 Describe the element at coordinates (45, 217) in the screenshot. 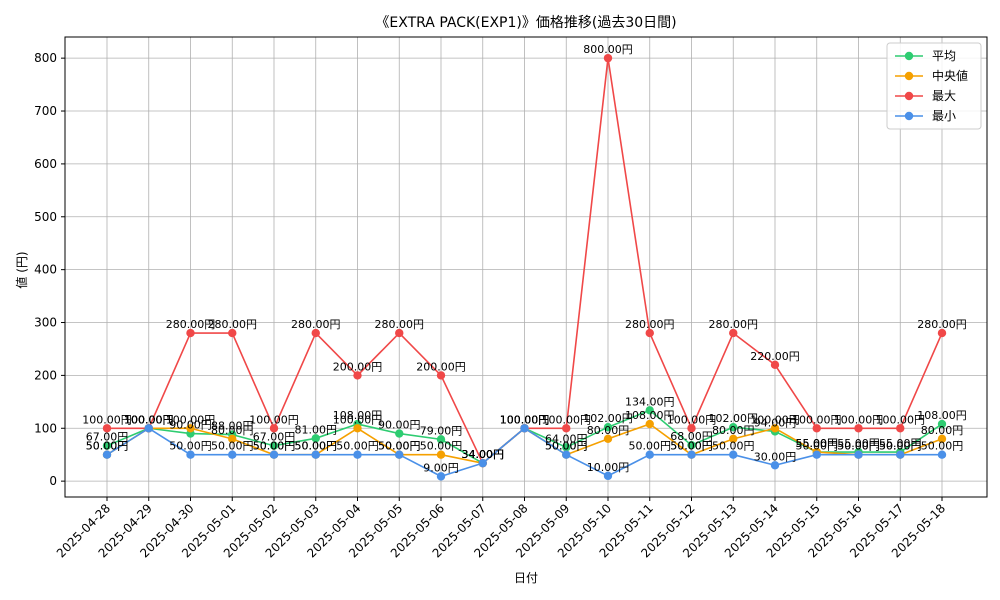

I see `y-tick-label: 500` at that location.